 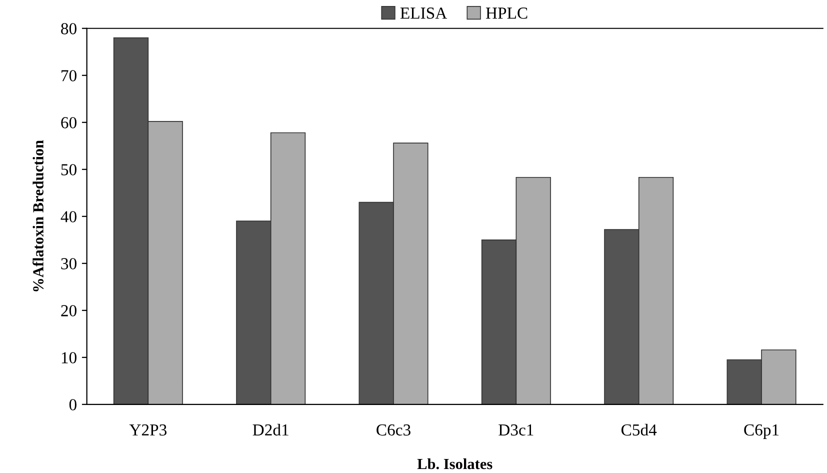 What do you see at coordinates (68, 264) in the screenshot?
I see `y-tick-label: 30` at bounding box center [68, 264].